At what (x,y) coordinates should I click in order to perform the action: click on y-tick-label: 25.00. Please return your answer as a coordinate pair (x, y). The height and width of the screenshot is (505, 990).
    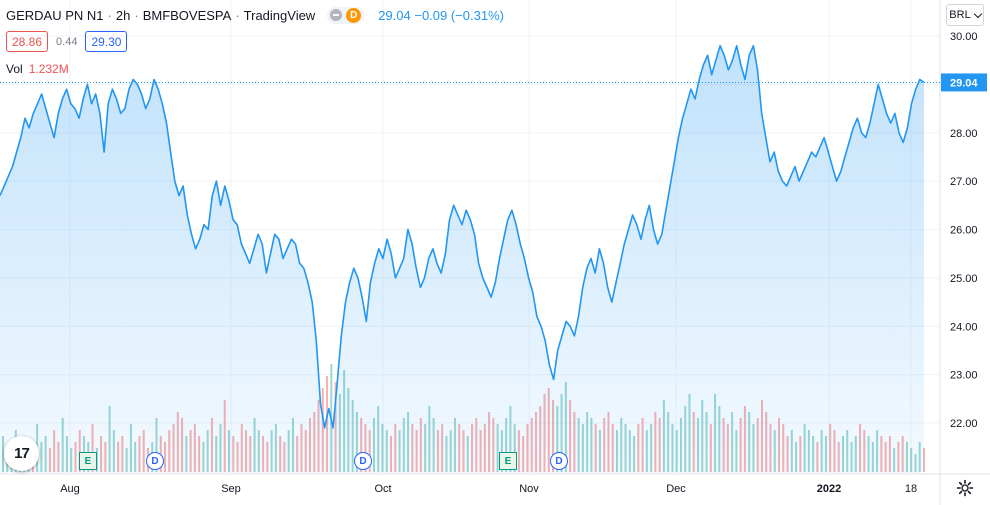
    Looking at the image, I should click on (964, 279).